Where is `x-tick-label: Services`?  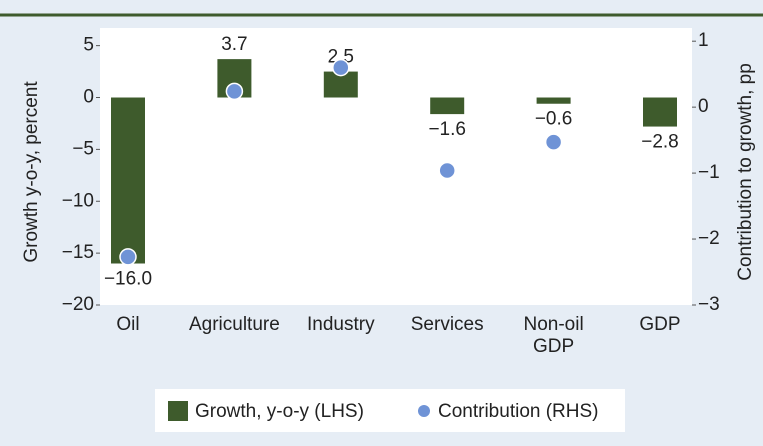
x-tick-label: Services is located at coordinates (447, 324).